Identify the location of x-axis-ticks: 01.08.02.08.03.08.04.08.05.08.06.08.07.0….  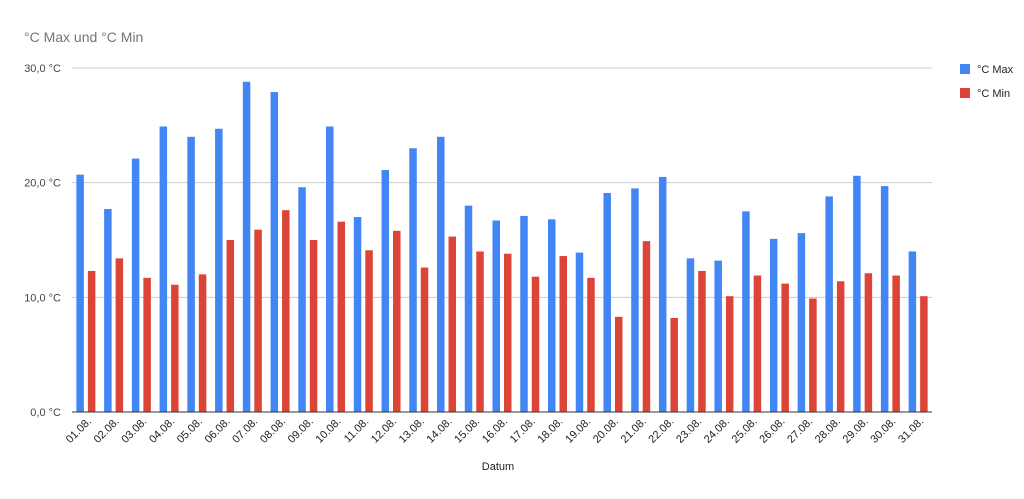
(495, 431).